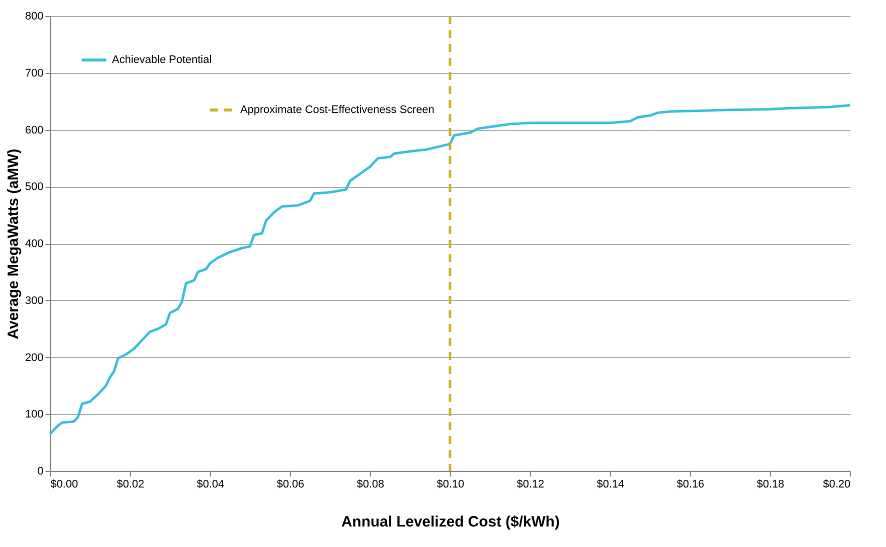 The image size is (886, 547). What do you see at coordinates (337, 110) in the screenshot?
I see `ref-line-label: Approximate Cost-Effectiveness Screen` at bounding box center [337, 110].